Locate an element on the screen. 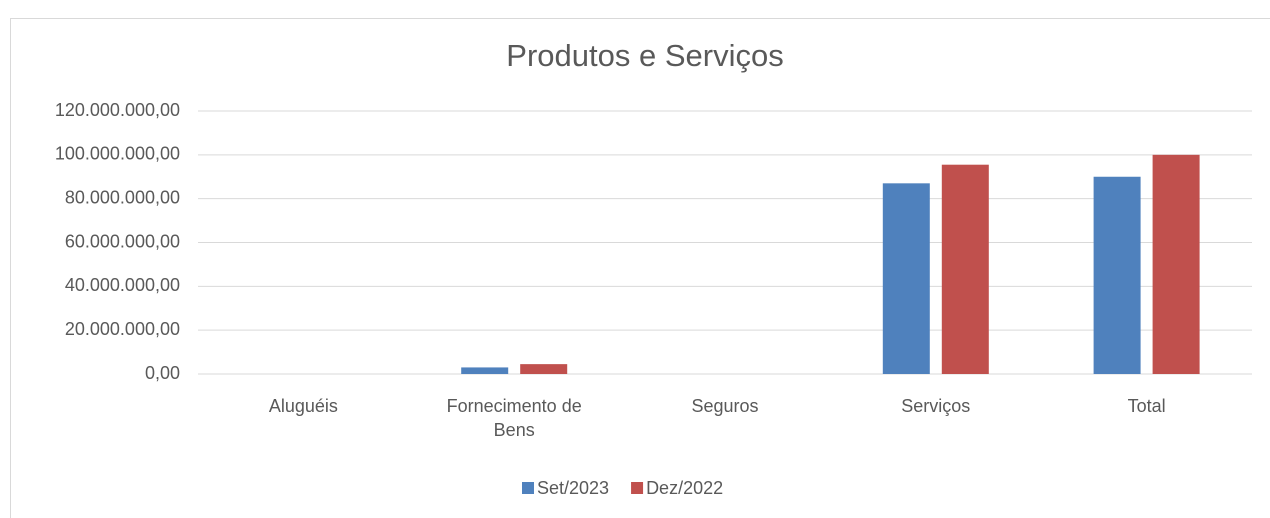  y-tick-label: 120.000.000,00 is located at coordinates (117, 110).